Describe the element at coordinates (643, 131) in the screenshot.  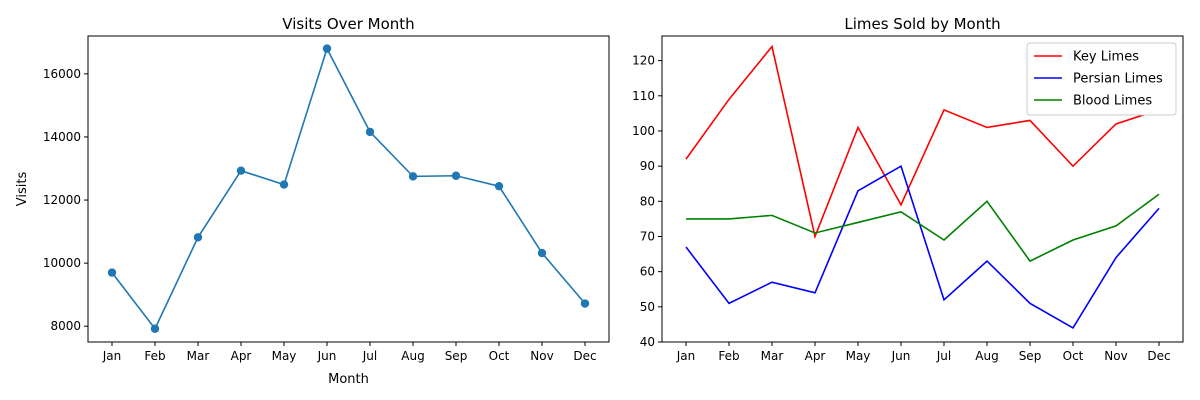
I see `y-tick-label: 100` at that location.